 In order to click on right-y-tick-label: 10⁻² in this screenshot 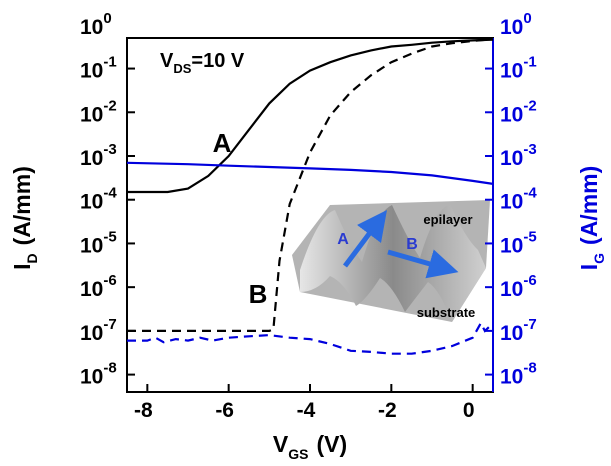, I will do `click(518, 111)`.